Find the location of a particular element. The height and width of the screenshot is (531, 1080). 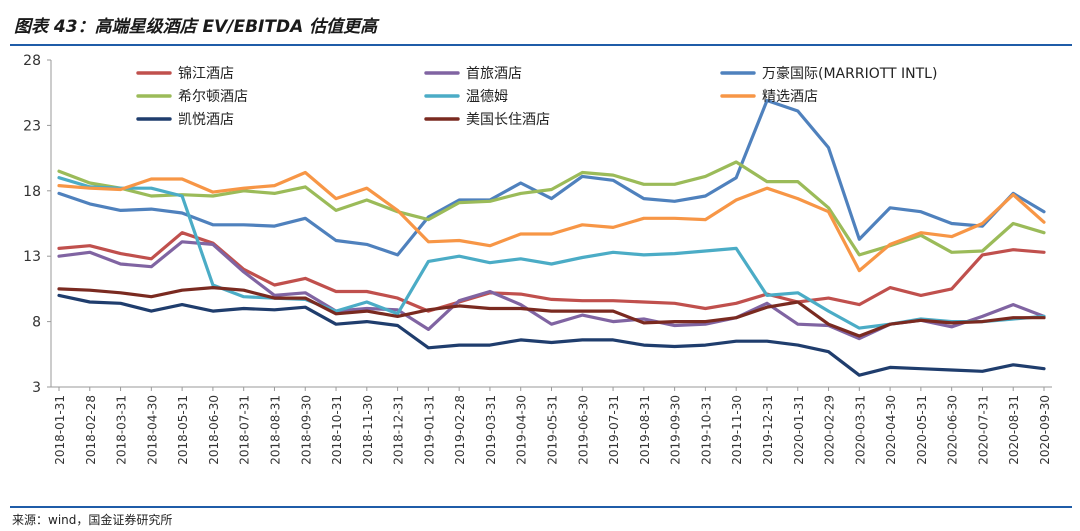

y-tick-label: 23 is located at coordinates (32, 126).